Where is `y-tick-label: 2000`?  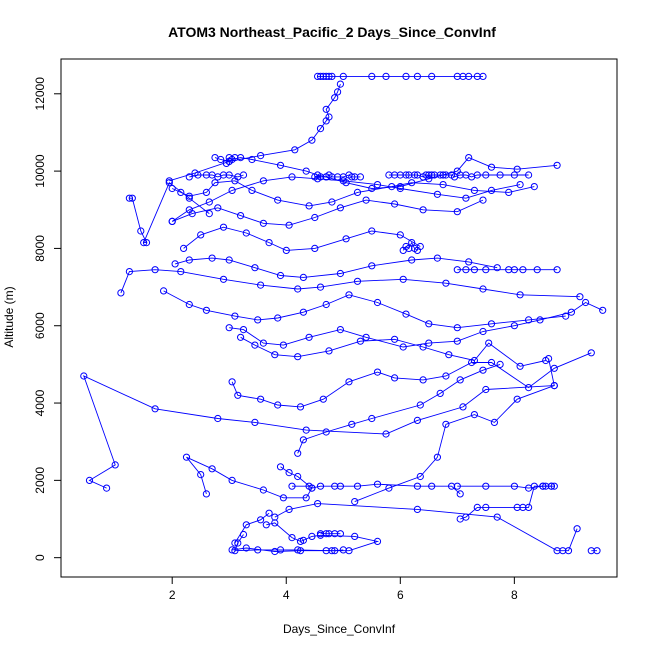 y-tick-label: 2000 is located at coordinates (40, 480).